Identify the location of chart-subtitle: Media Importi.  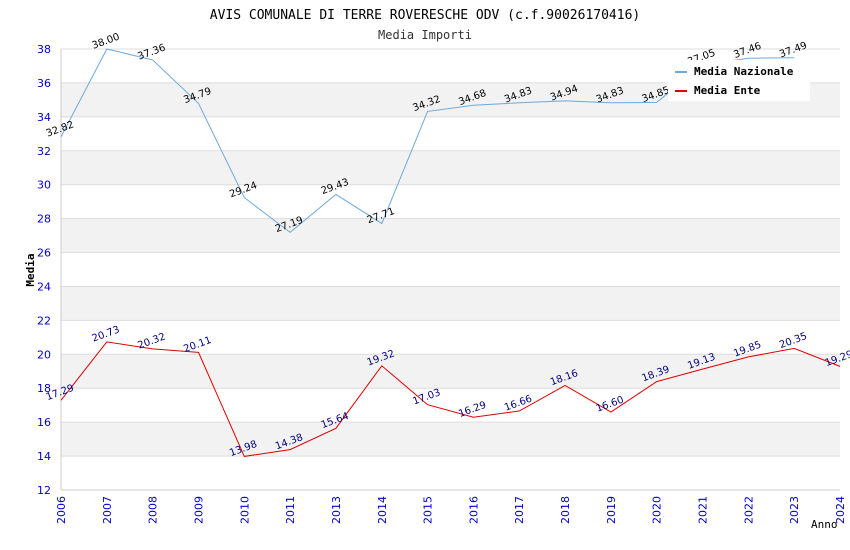
(425, 35).